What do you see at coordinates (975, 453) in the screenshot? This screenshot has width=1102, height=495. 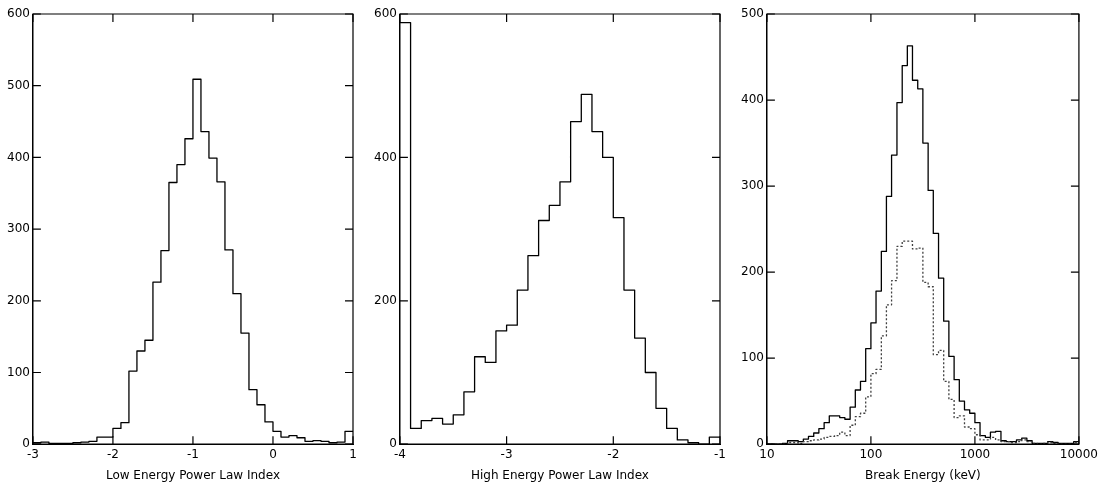 I see `x-tick-label: 1000` at bounding box center [975, 453].